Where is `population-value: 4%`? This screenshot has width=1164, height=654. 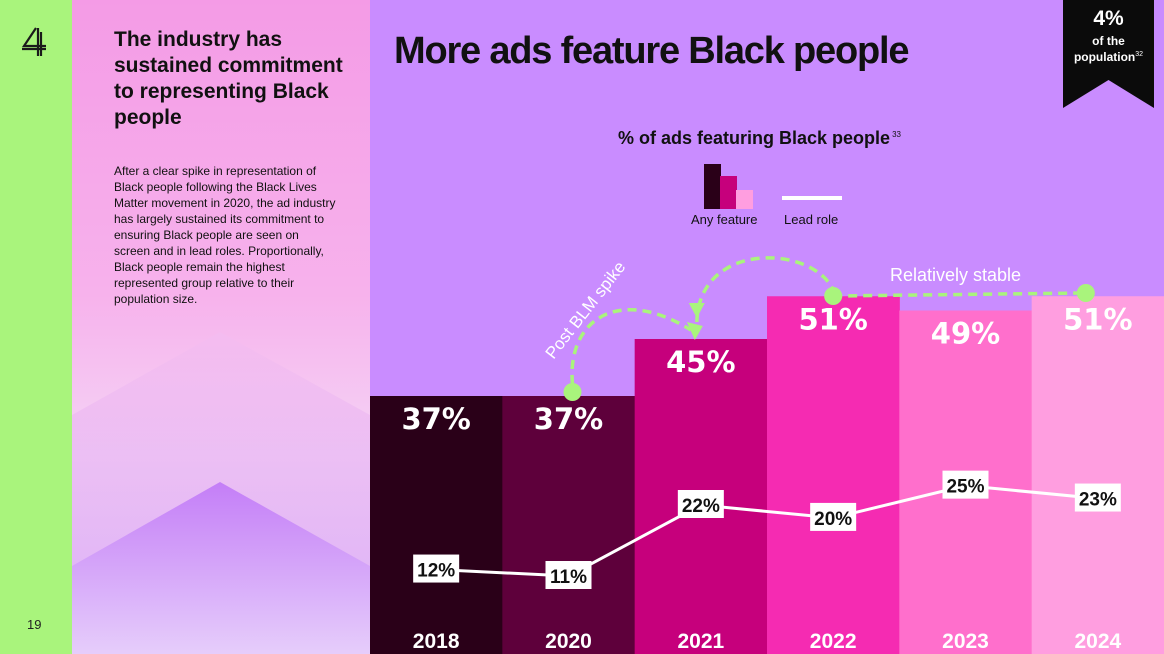 population-value: 4% is located at coordinates (1108, 18).